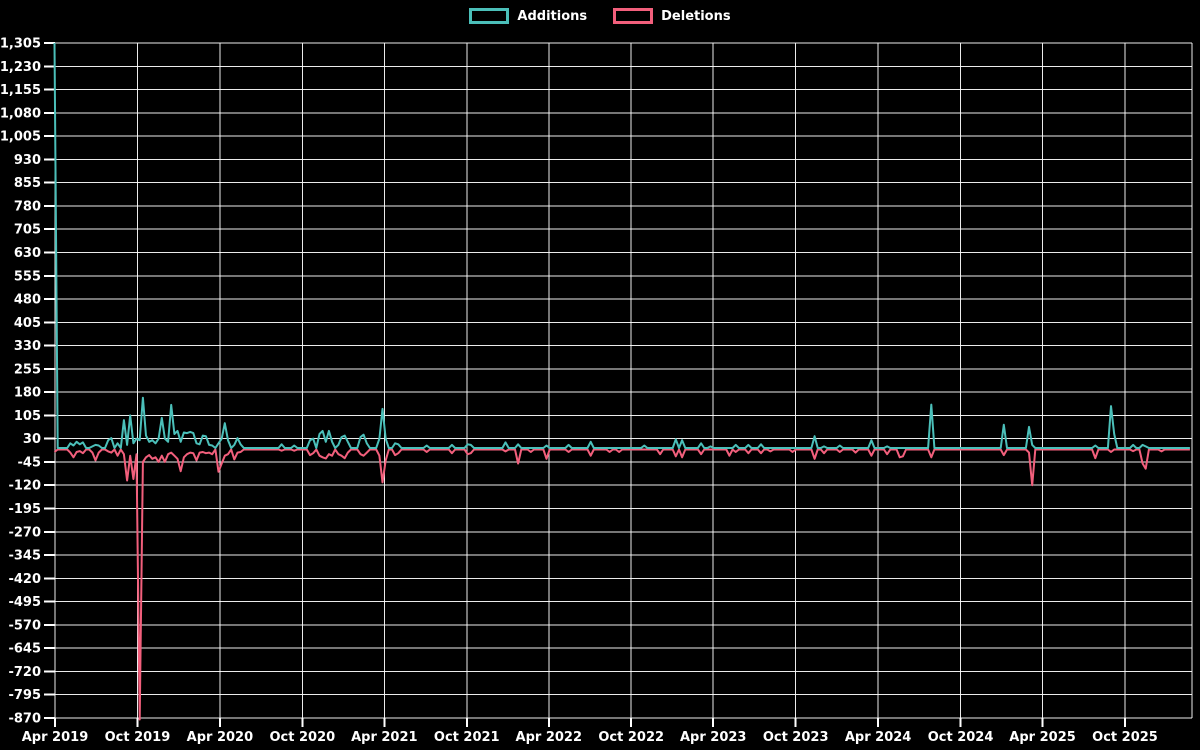 The image size is (1200, 750). What do you see at coordinates (552, 16) in the screenshot?
I see `additions-legend-label: Additions` at bounding box center [552, 16].